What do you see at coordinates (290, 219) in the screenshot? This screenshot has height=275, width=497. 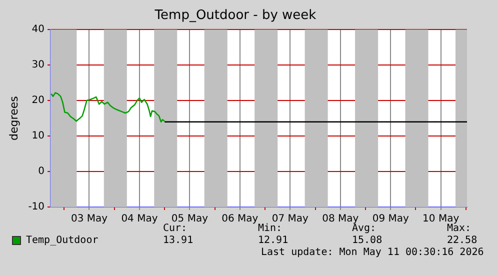 I see `x-tick-label: 07 May` at bounding box center [290, 219].